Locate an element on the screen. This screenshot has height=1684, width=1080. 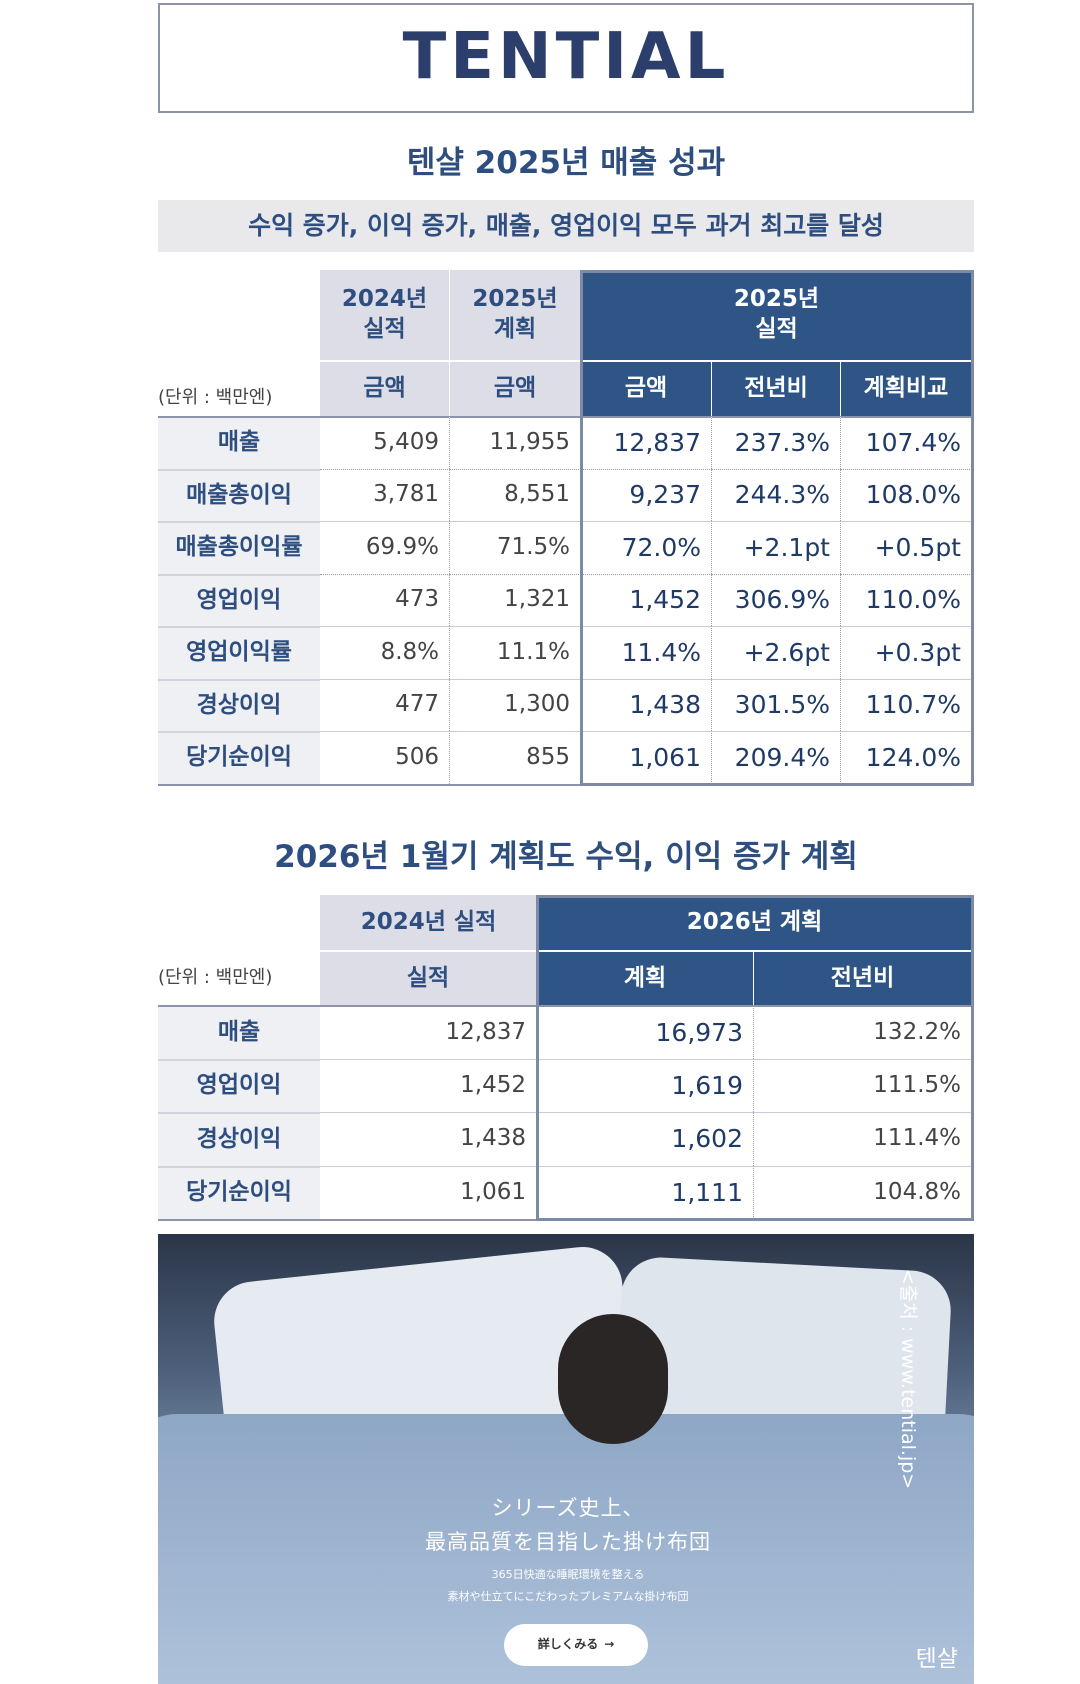
person is located at coordinates (613, 1379).